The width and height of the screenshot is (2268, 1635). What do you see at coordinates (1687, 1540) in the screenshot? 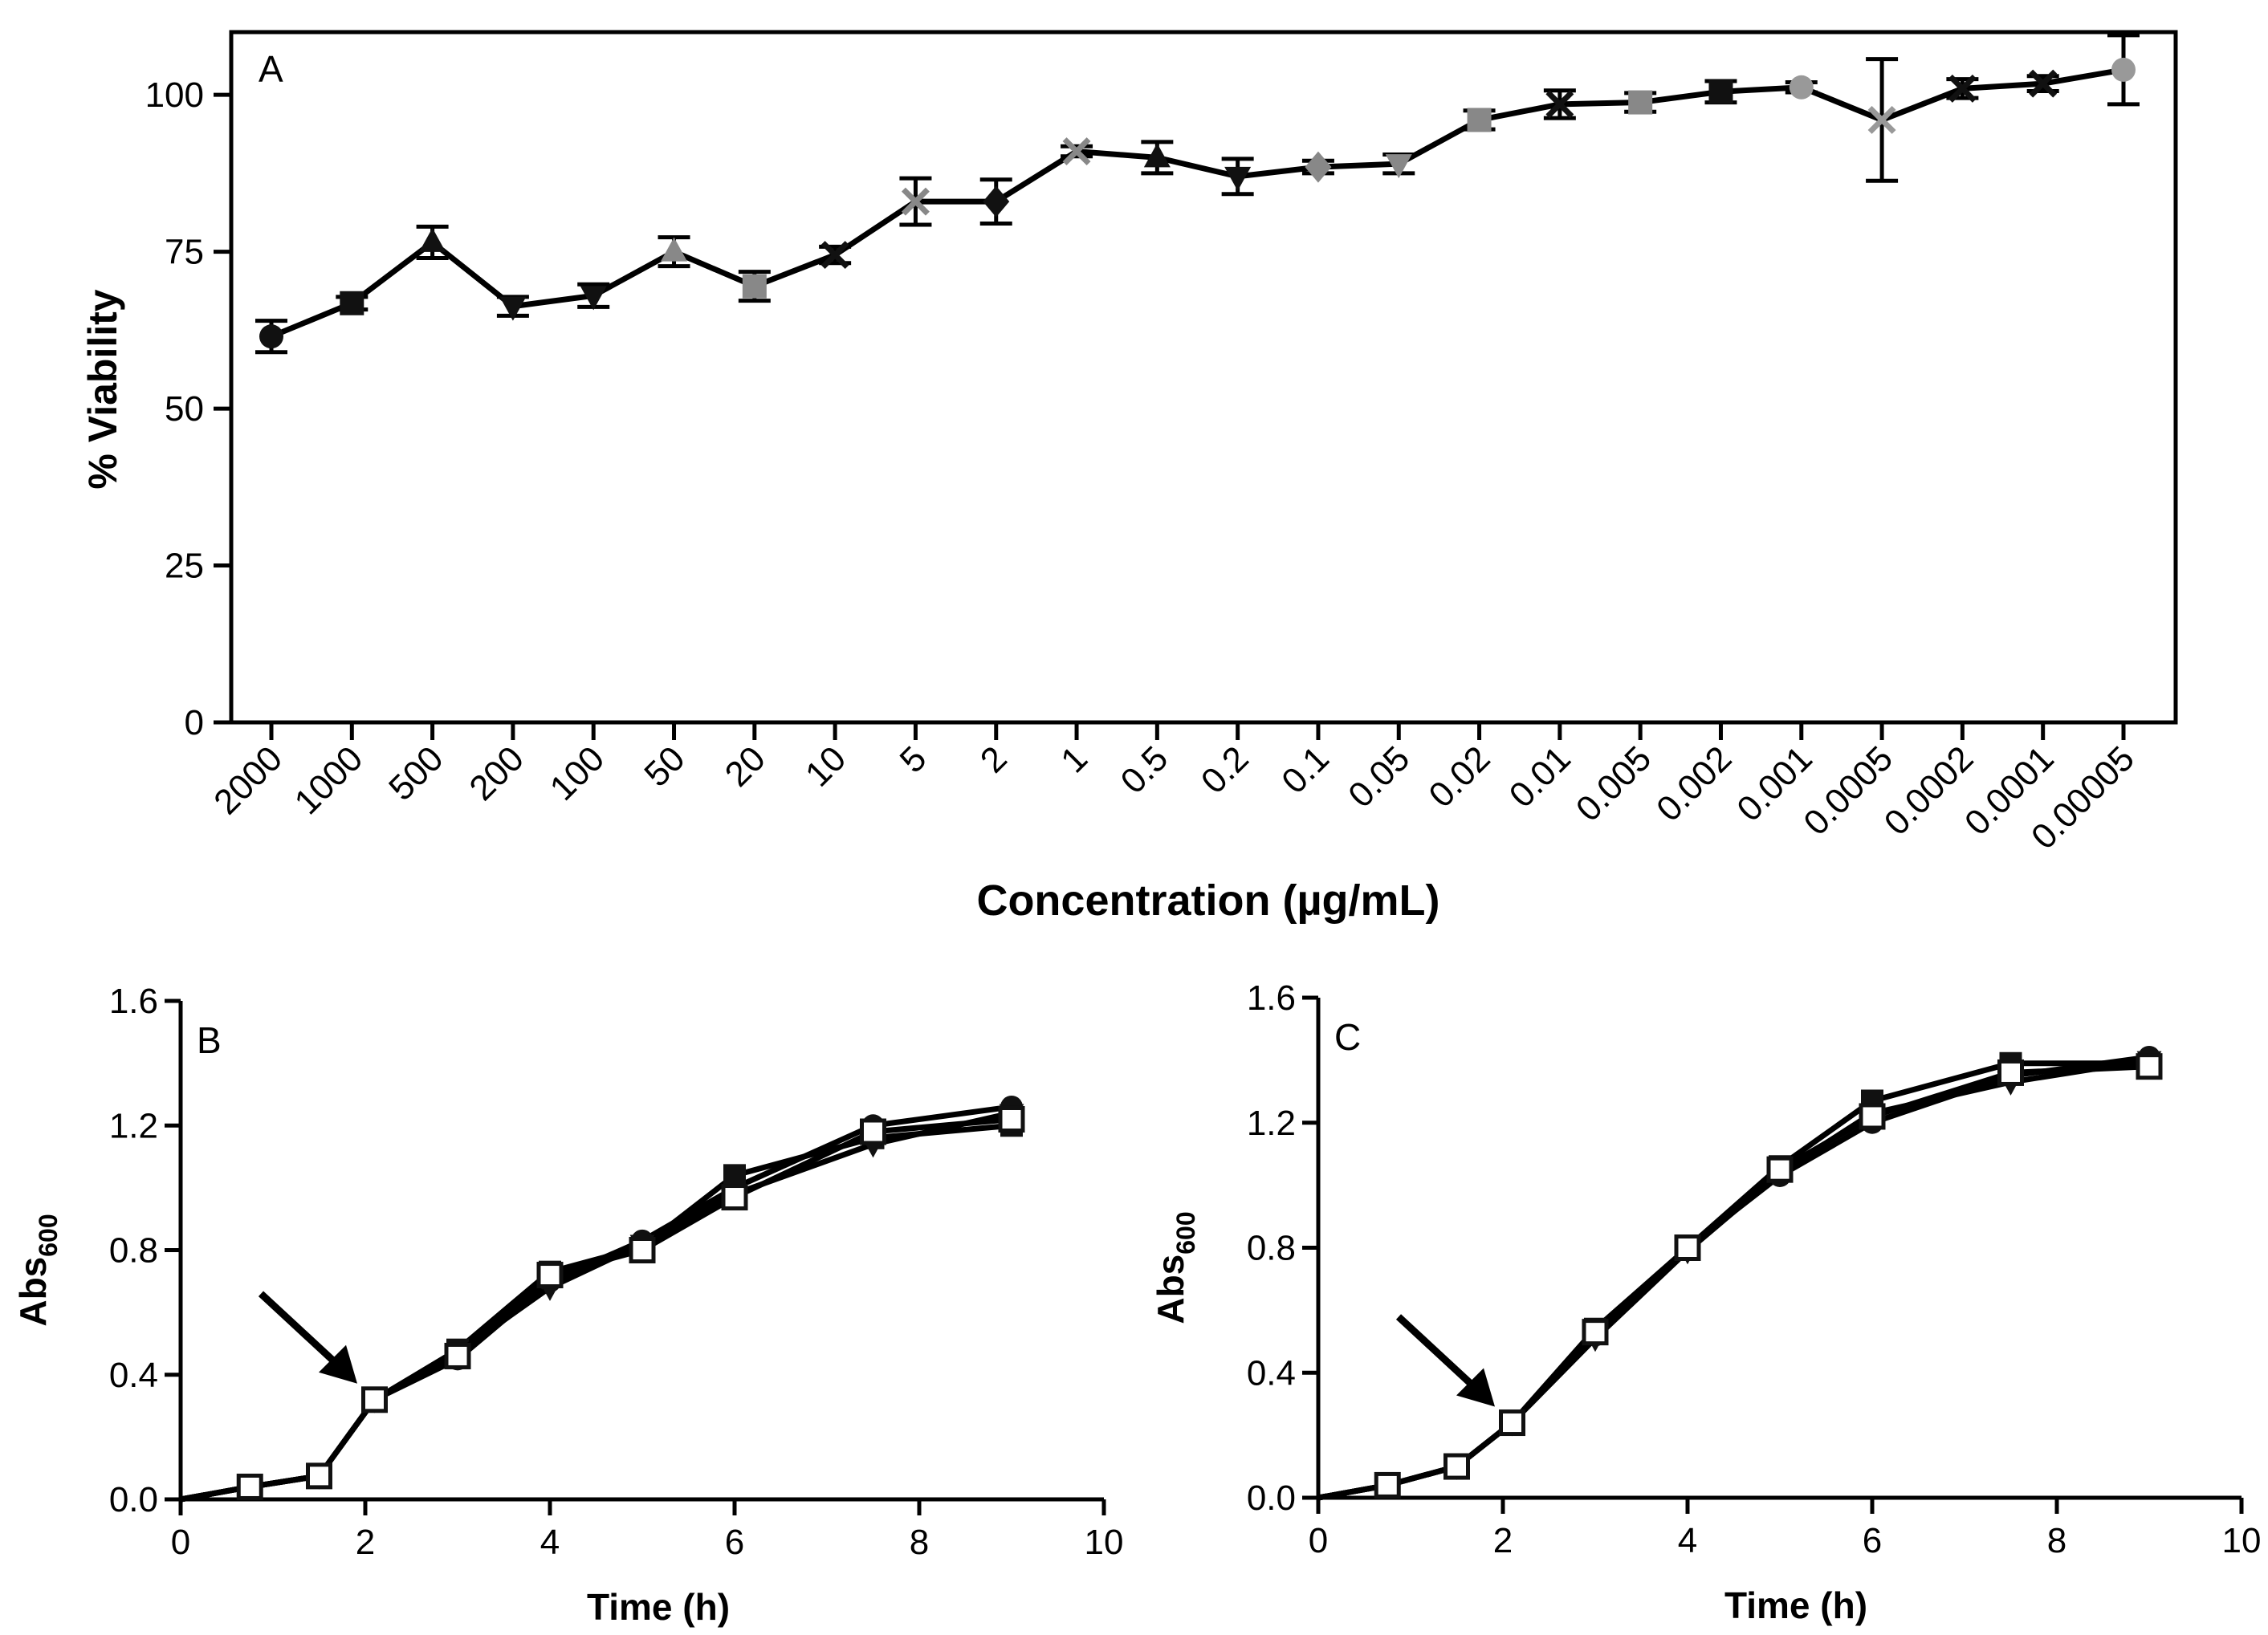
I see `panel-c-x-tick-label: 4` at bounding box center [1687, 1540].